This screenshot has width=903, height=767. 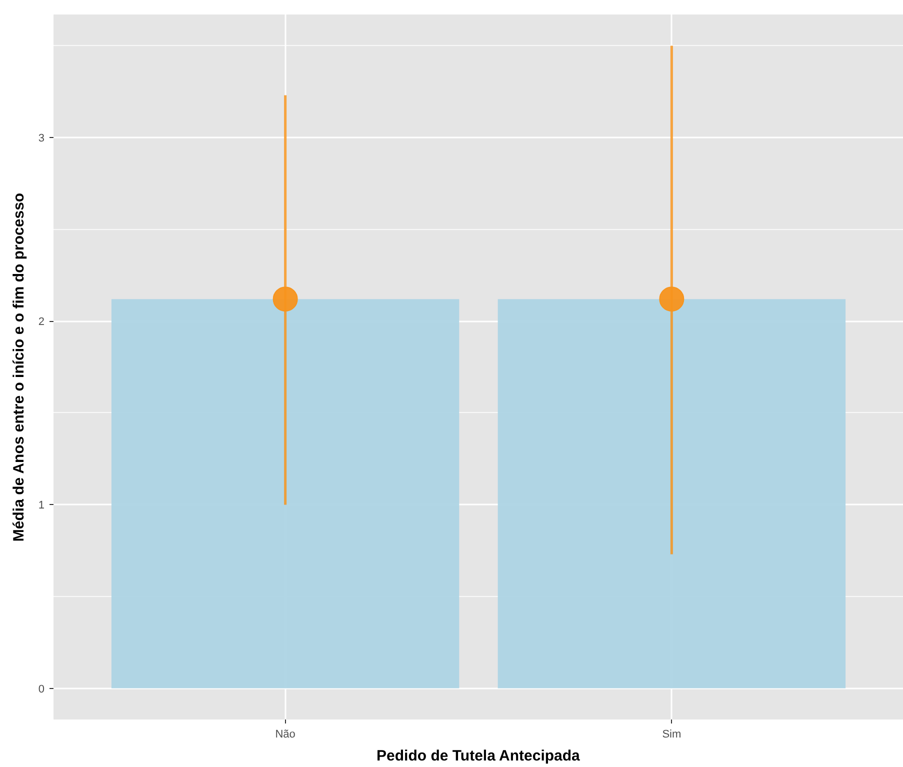 What do you see at coordinates (41, 138) in the screenshot?
I see `y-tick-label: 3` at bounding box center [41, 138].